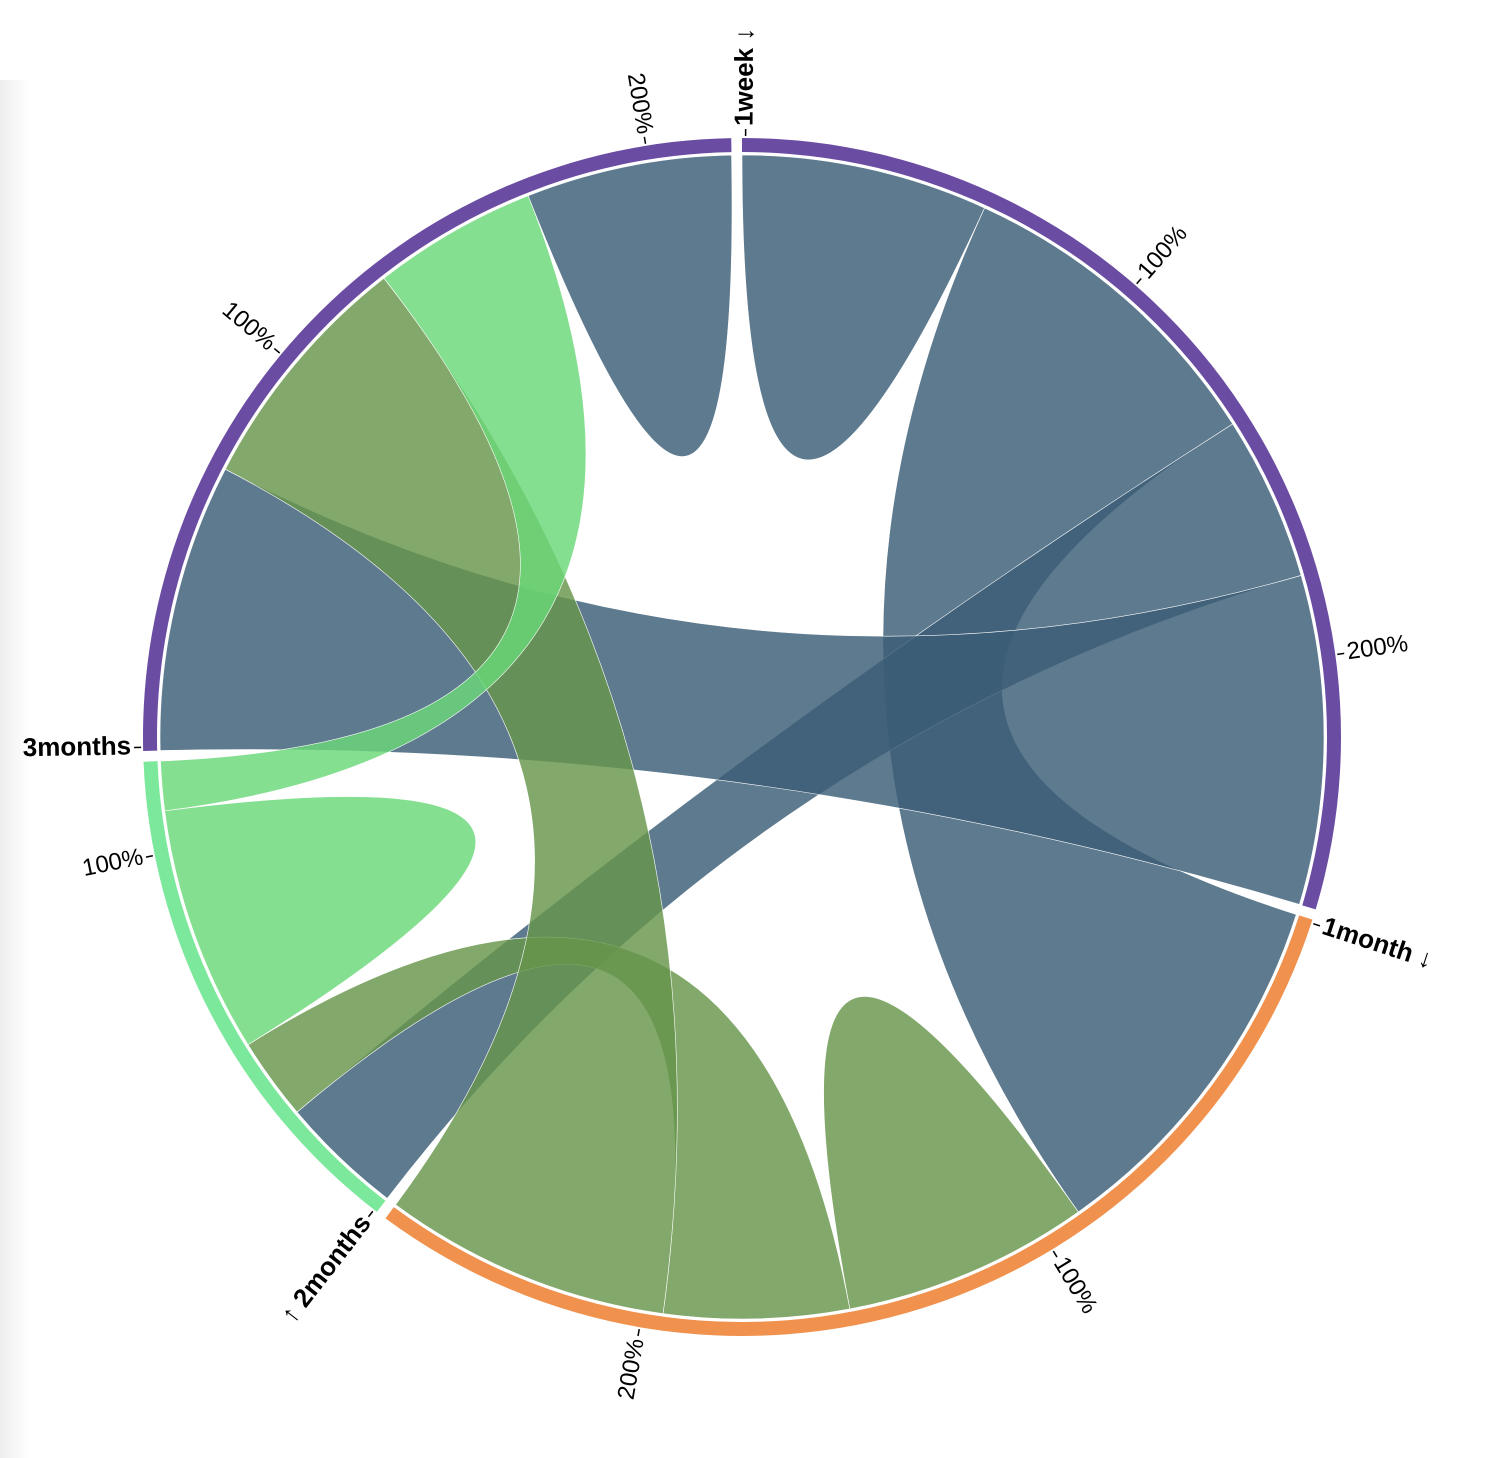 This screenshot has width=1488, height=1458. What do you see at coordinates (744, 77) in the screenshot?
I see `group-label: 1week ↓` at bounding box center [744, 77].